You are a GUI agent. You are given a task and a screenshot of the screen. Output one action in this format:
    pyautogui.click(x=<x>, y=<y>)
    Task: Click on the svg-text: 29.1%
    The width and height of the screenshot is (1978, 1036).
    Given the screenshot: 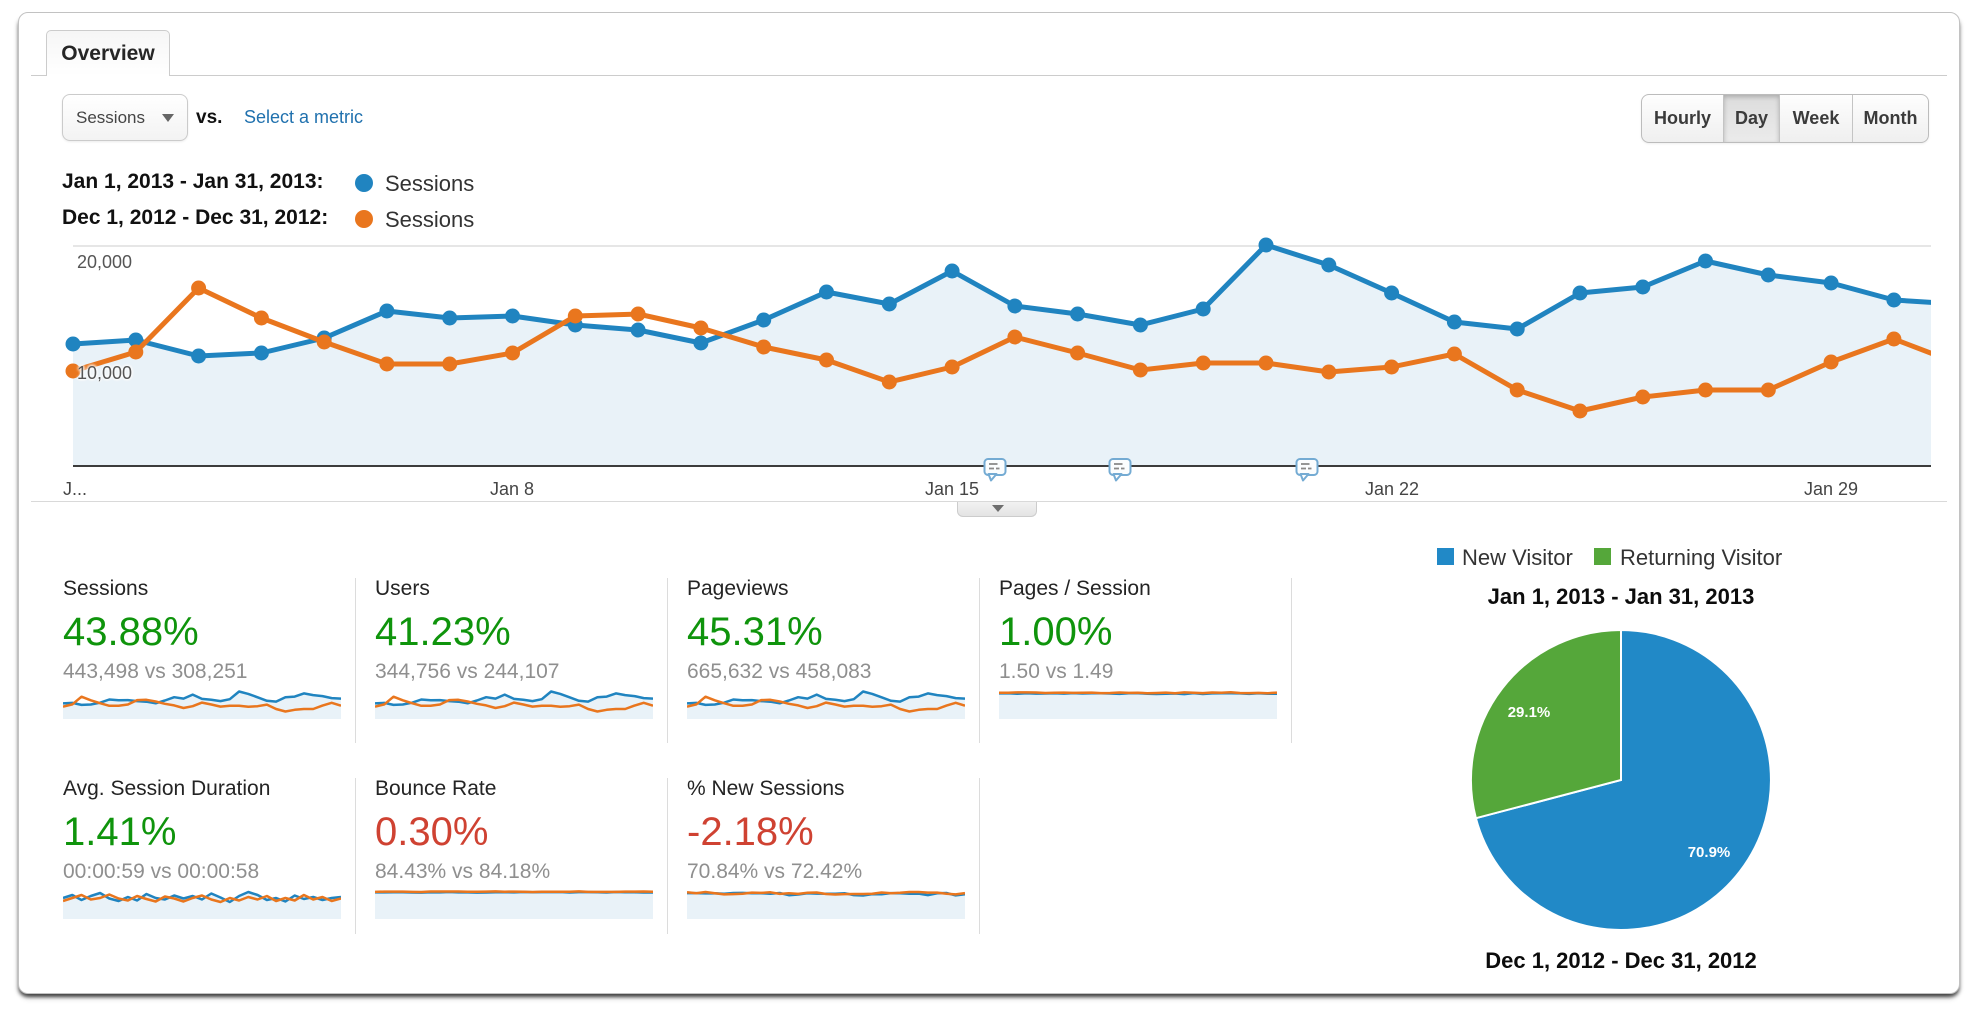 What is the action you would take?
    pyautogui.click(x=1529, y=712)
    